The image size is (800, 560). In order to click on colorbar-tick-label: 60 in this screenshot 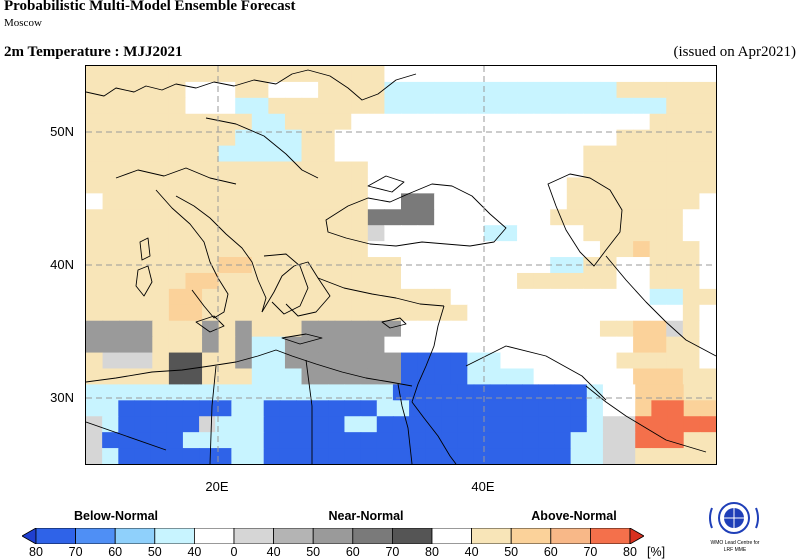, I will do `click(115, 552)`.